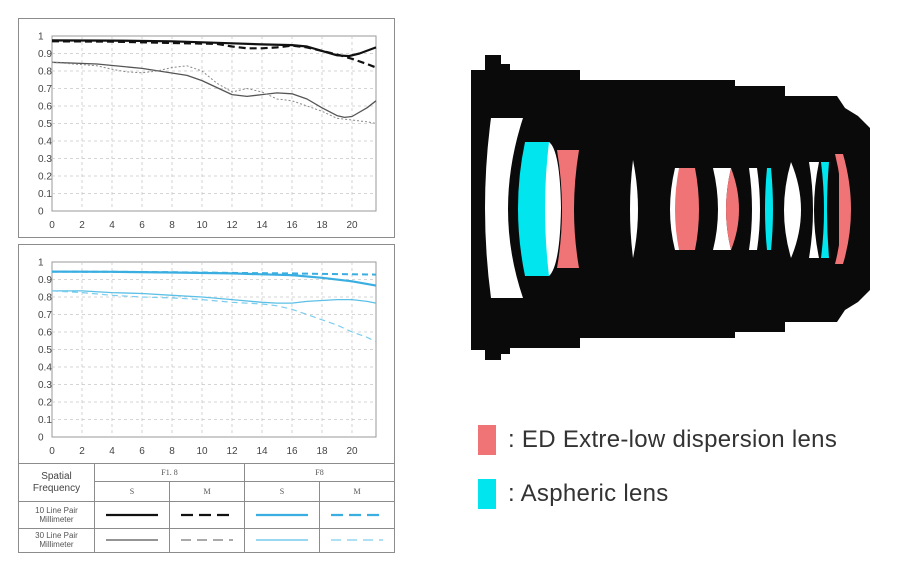 The image size is (920, 573). Describe the element at coordinates (207, 540) in the screenshot. I see `sample-f18-30-m` at that location.